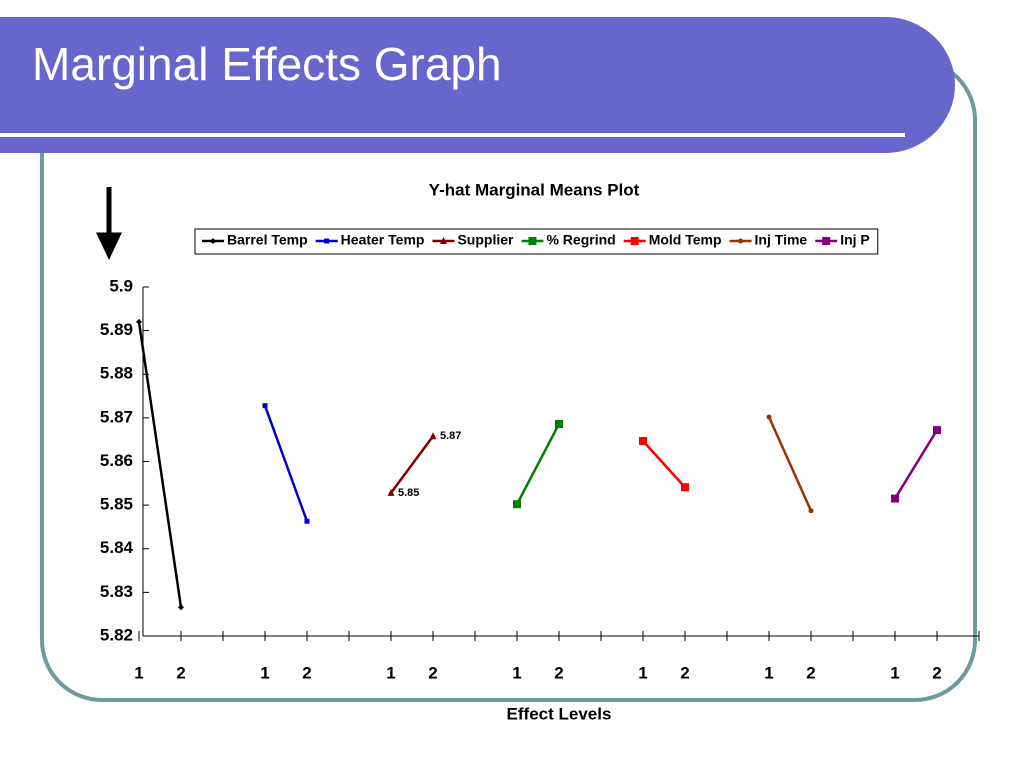 The height and width of the screenshot is (773, 1024). Describe the element at coordinates (408, 493) in the screenshot. I see `data-label: 5.85` at that location.